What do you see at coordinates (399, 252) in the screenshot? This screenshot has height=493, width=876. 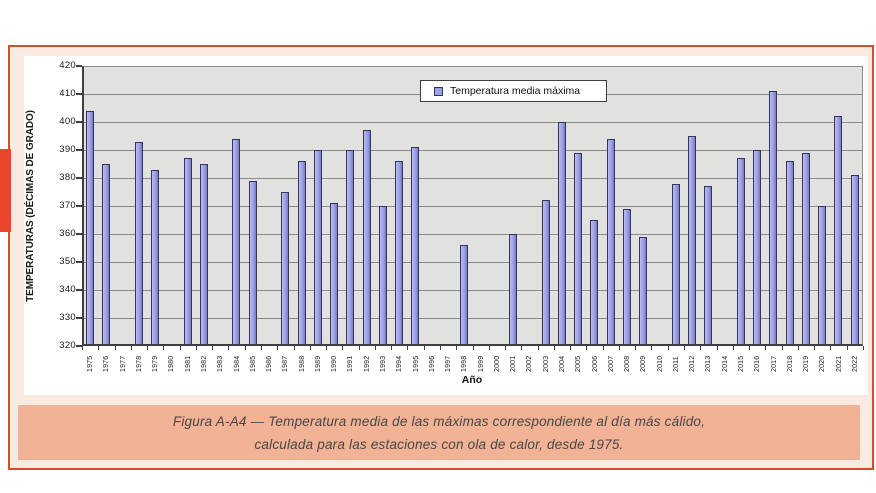 I see `bar-1994` at bounding box center [399, 252].